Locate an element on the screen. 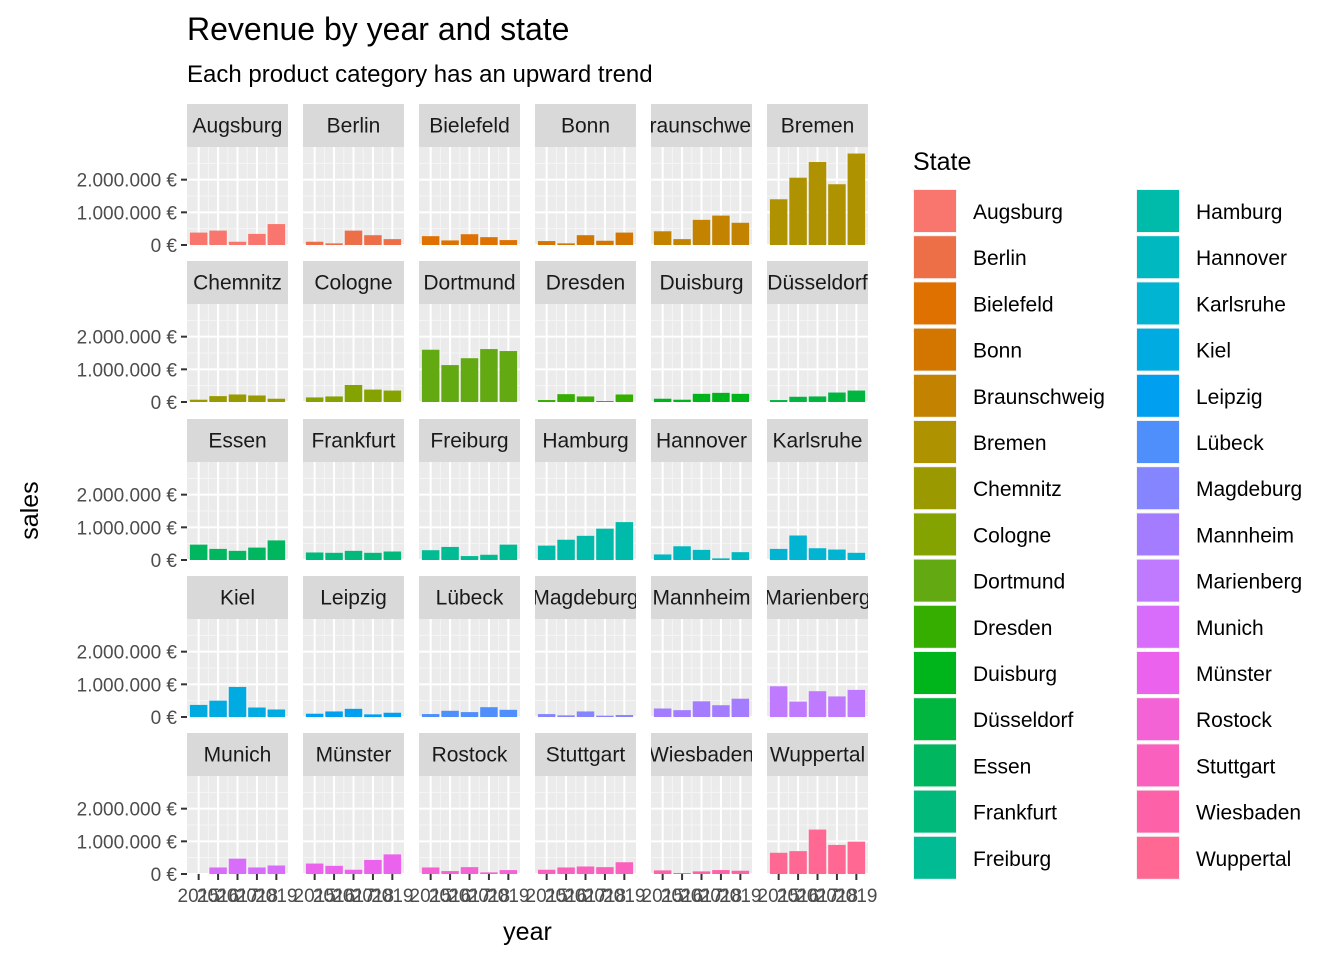  y-axis-title: sales is located at coordinates (30, 510).